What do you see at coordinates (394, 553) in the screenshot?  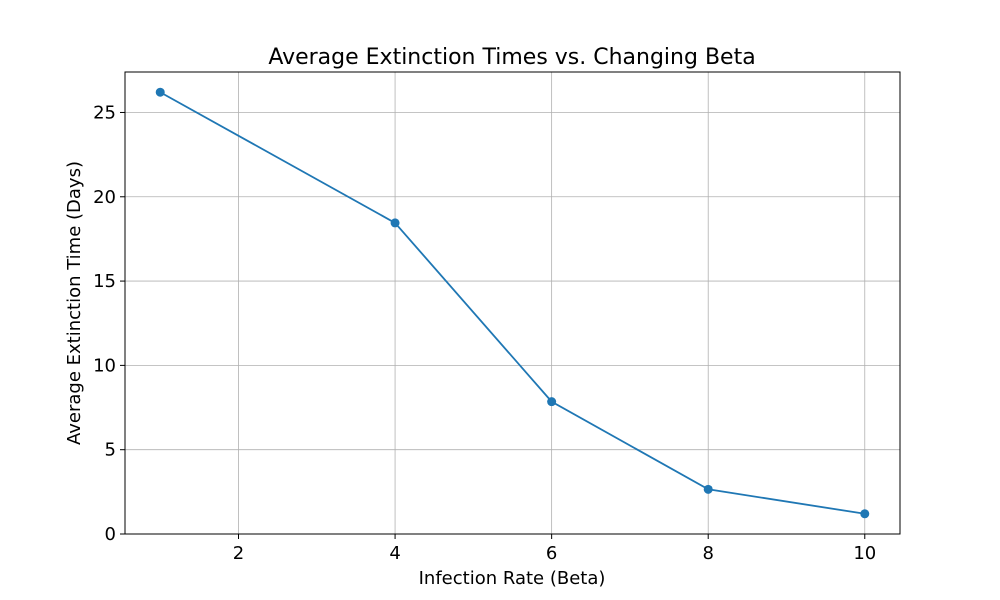 I see `x-tick-label: 4` at bounding box center [394, 553].